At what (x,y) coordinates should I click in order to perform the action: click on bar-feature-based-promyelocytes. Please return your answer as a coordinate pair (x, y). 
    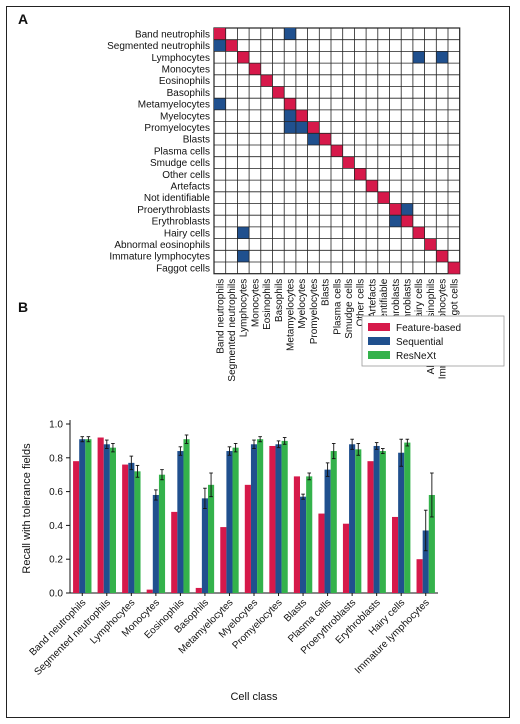
    Looking at the image, I should click on (272, 519).